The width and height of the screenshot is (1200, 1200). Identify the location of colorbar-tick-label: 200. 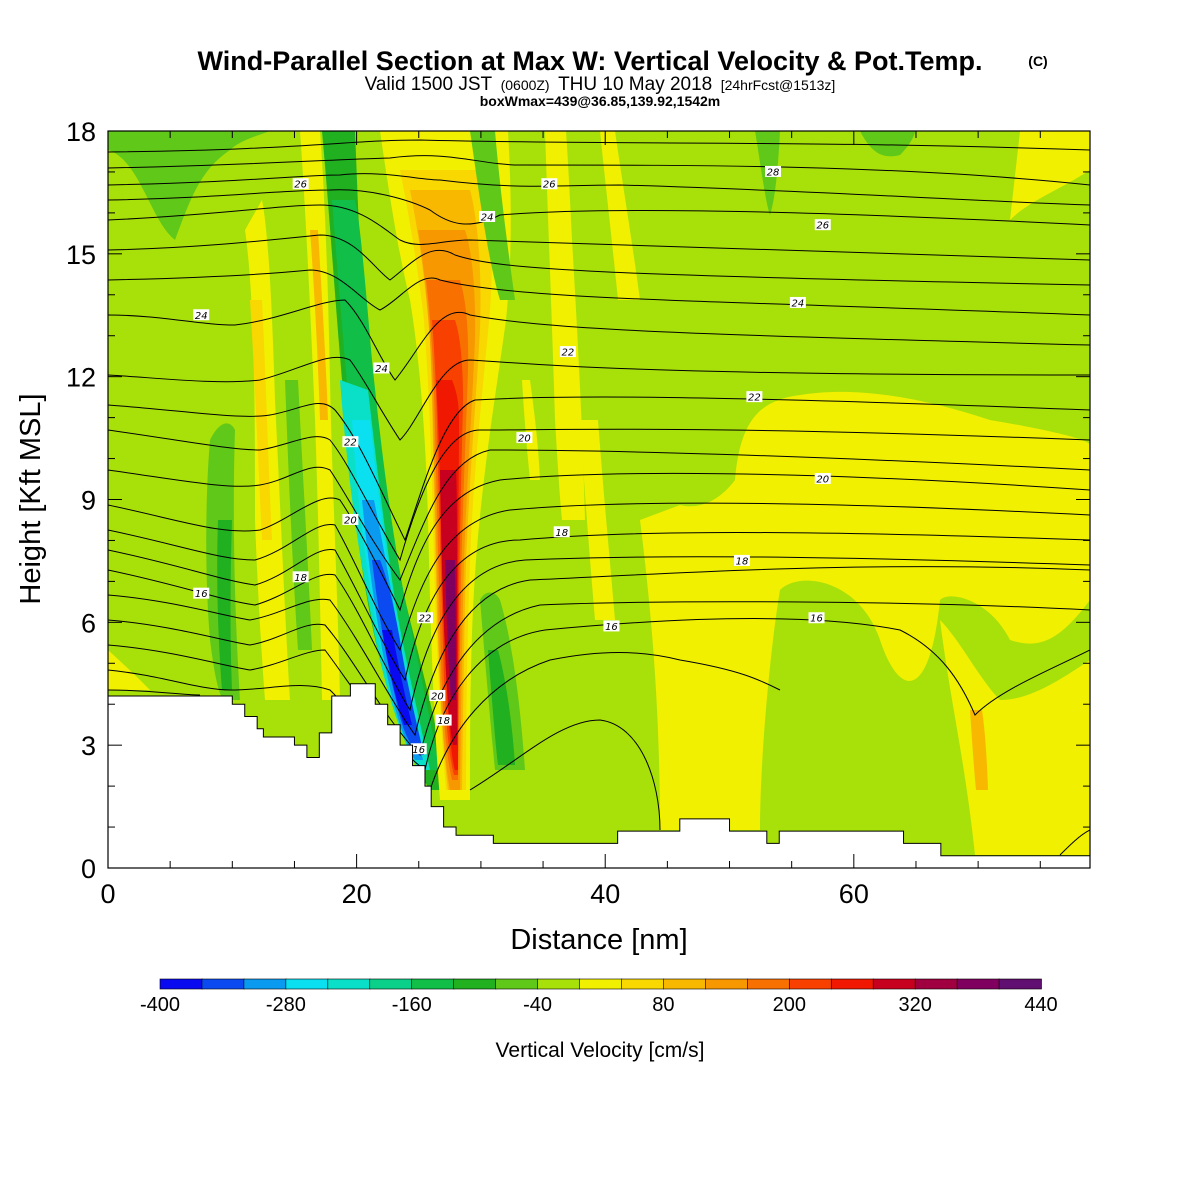
(789, 1005).